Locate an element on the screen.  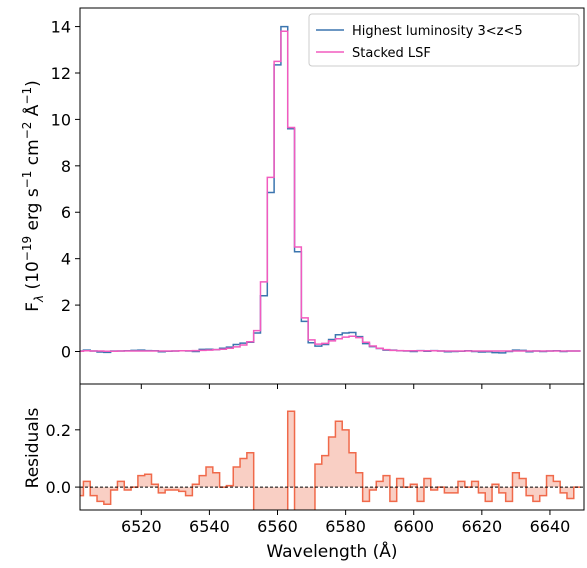
residuals-fill is located at coordinates (330, 460).